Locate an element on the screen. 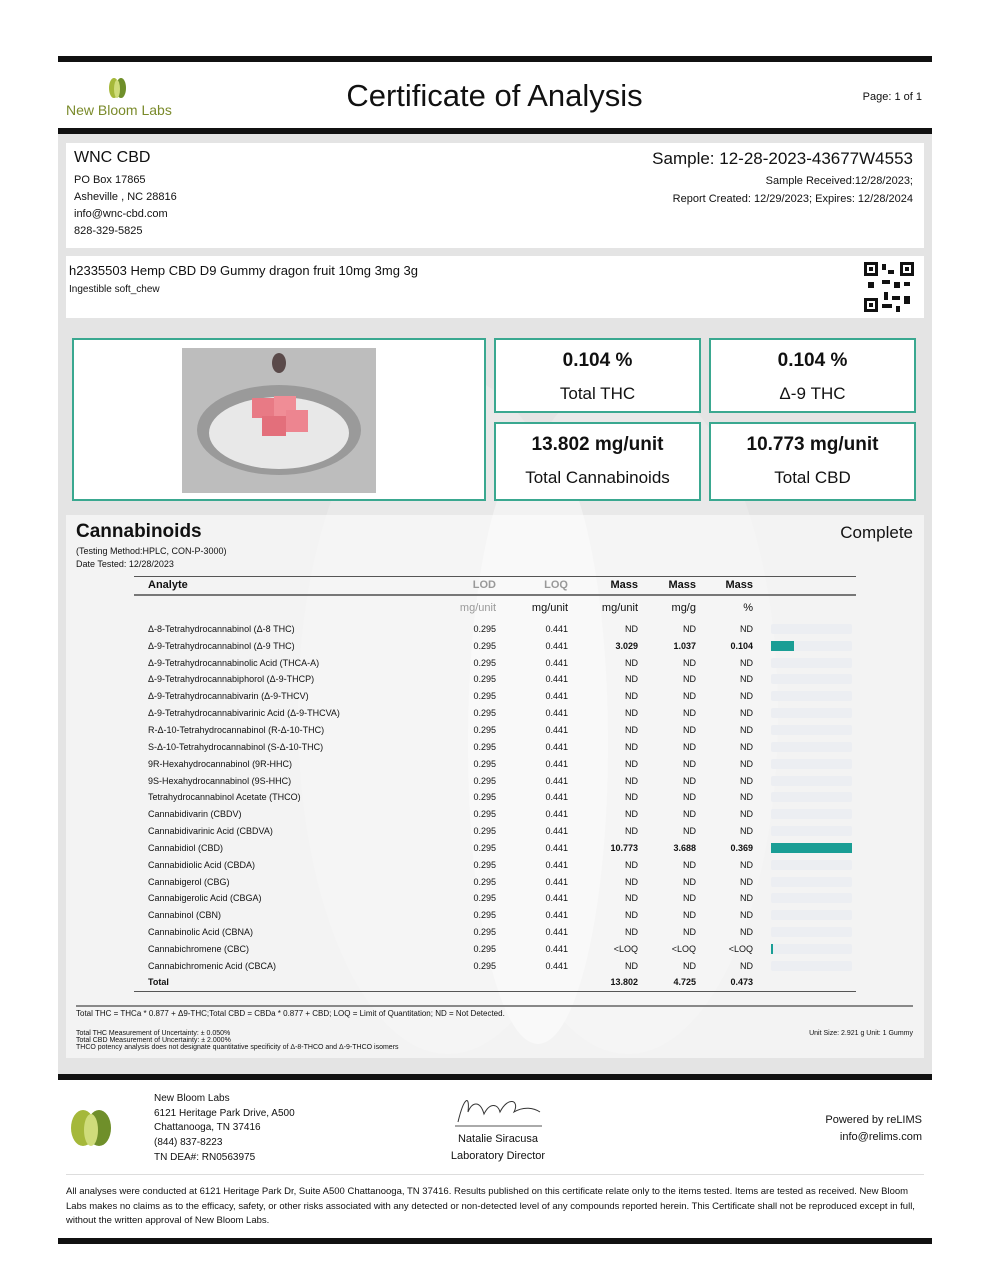 The image size is (989, 1280). date-tested: Date Tested: 12/28/2023 is located at coordinates (125, 564).